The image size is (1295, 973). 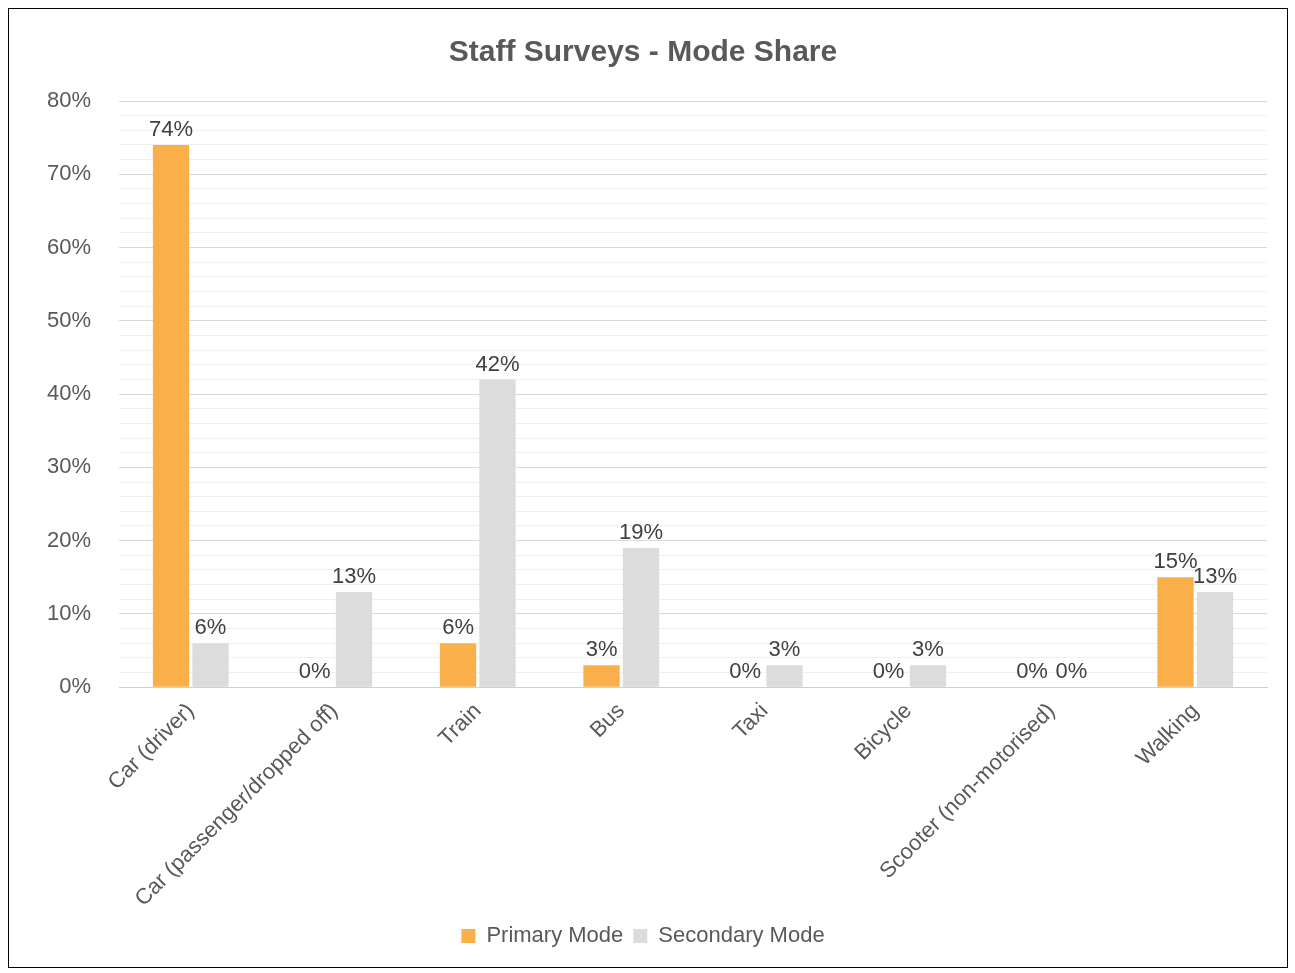 What do you see at coordinates (607, 720) in the screenshot?
I see `x-tick-label: Bus` at bounding box center [607, 720].